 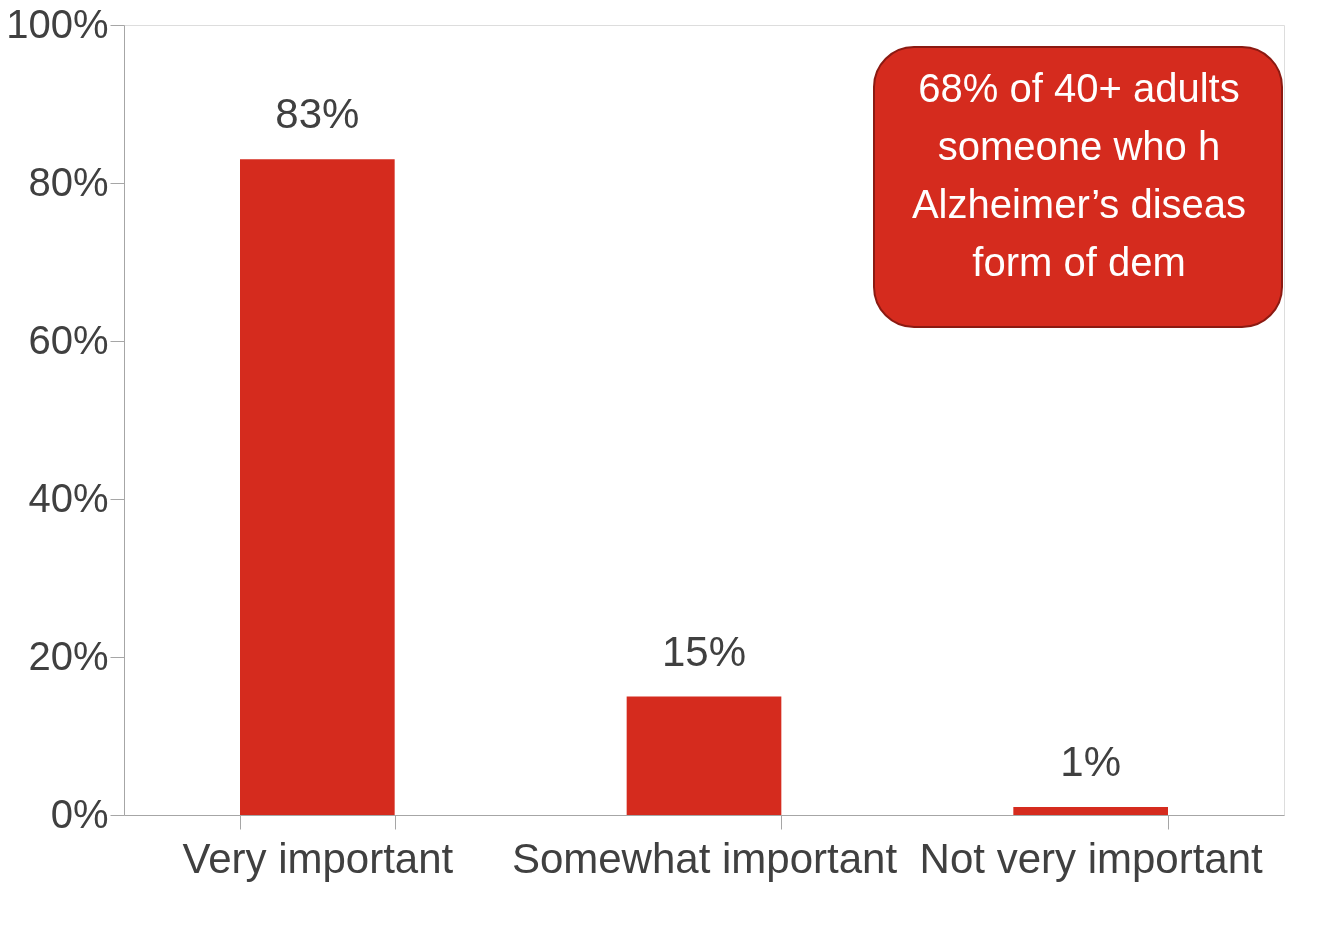 What do you see at coordinates (704, 651) in the screenshot?
I see `data-label: 15%` at bounding box center [704, 651].